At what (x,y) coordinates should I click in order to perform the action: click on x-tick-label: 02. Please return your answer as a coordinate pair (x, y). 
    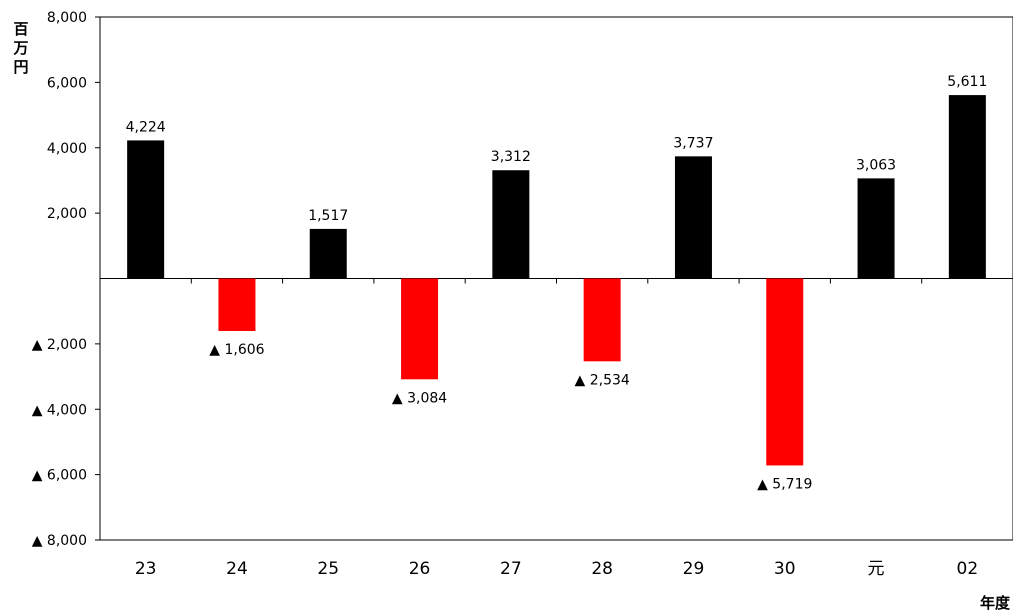
    Looking at the image, I should click on (968, 569).